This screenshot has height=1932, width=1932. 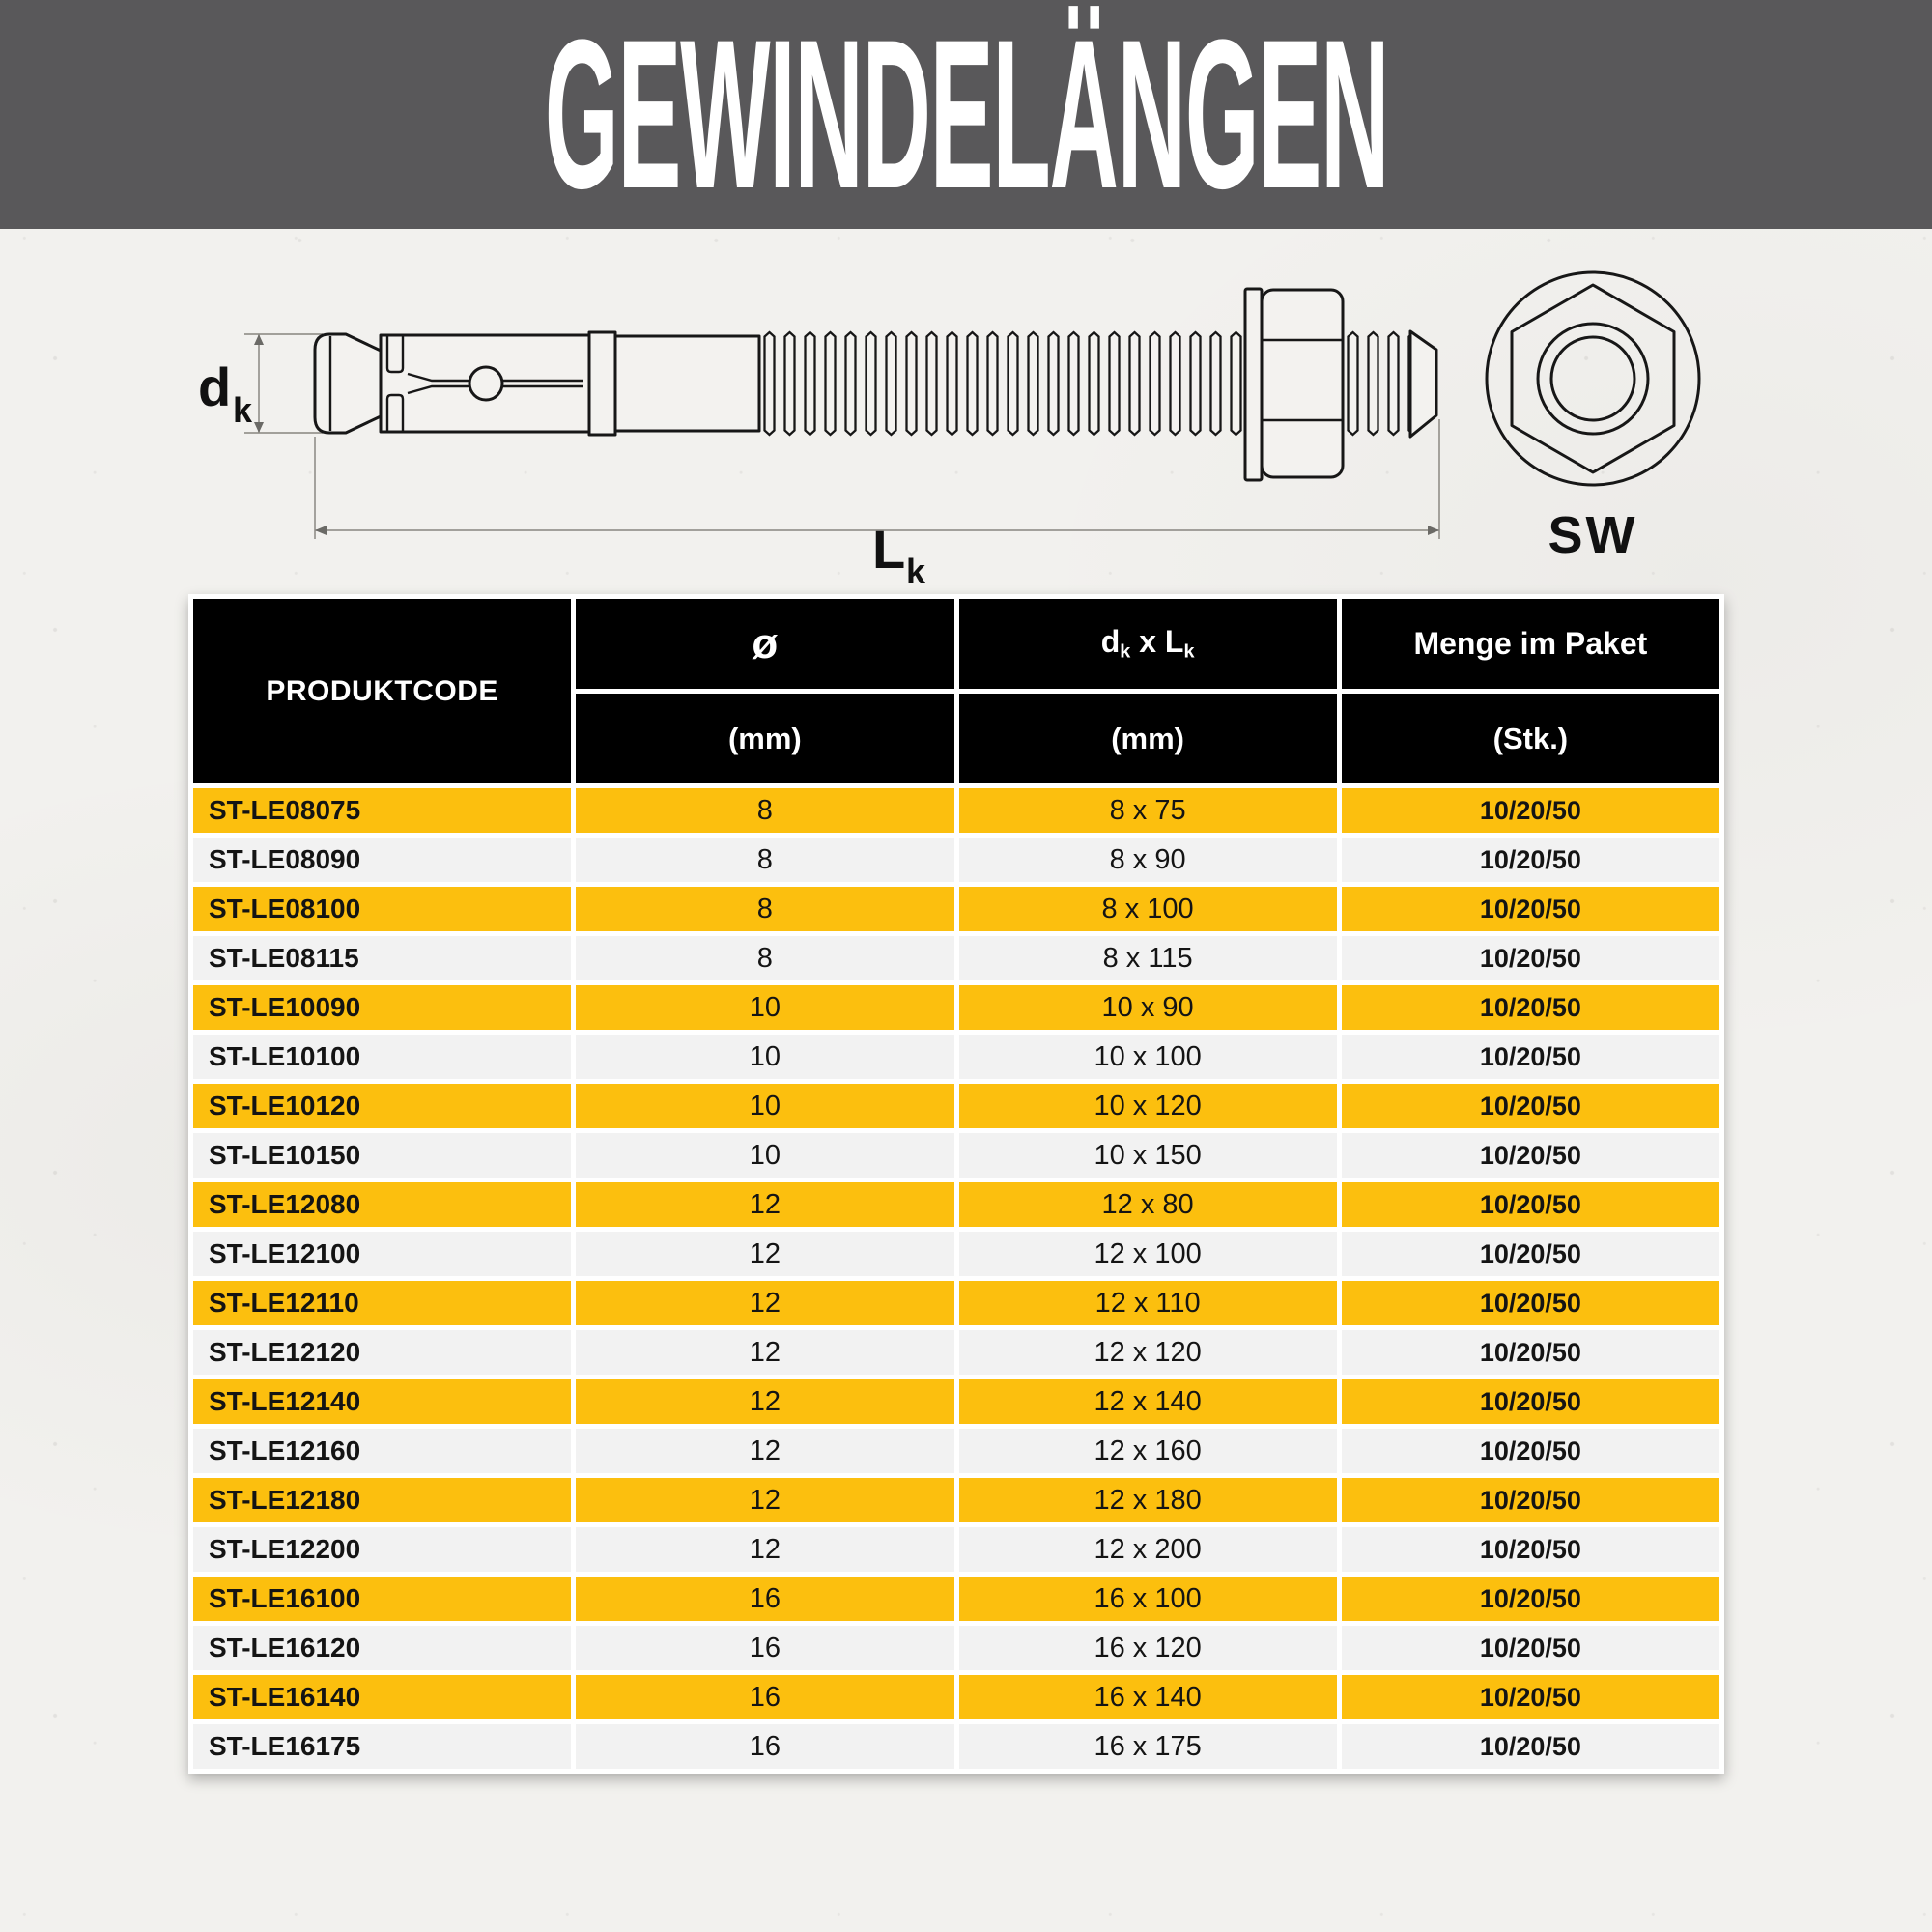 What do you see at coordinates (1147, 1155) in the screenshot?
I see `cell-dimensions: 10 x 150` at bounding box center [1147, 1155].